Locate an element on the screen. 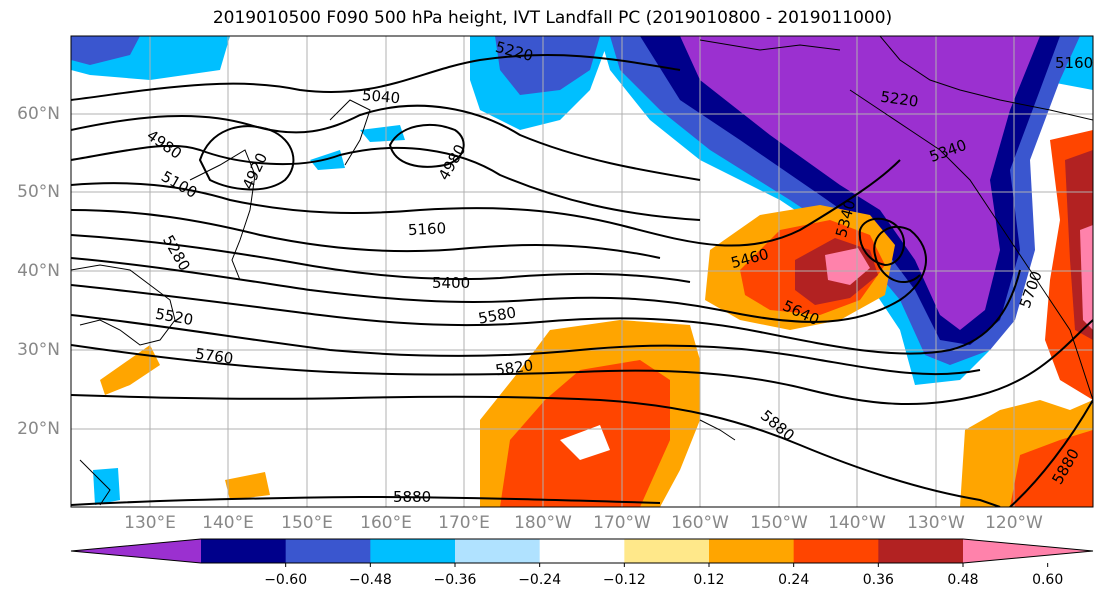 This screenshot has height=601, width=1105. contour-label: 5880 is located at coordinates (412, 497).